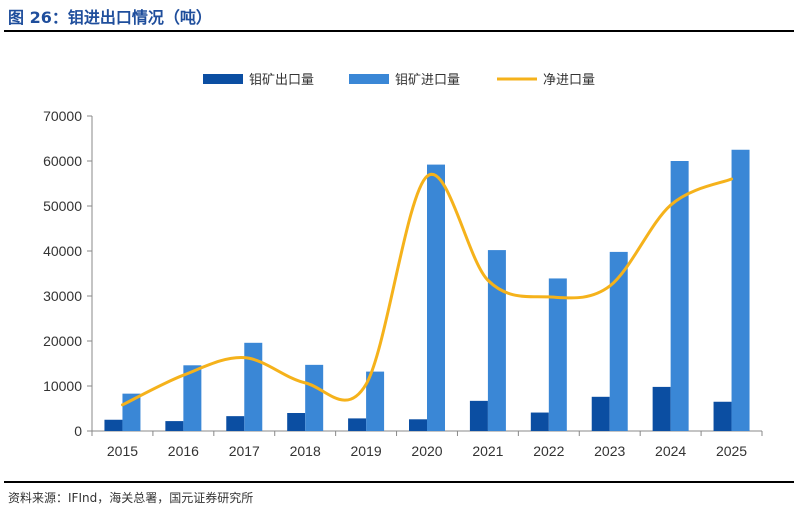 The height and width of the screenshot is (511, 798). Describe the element at coordinates (62, 341) in the screenshot. I see `y-tick-label: 20000` at that location.